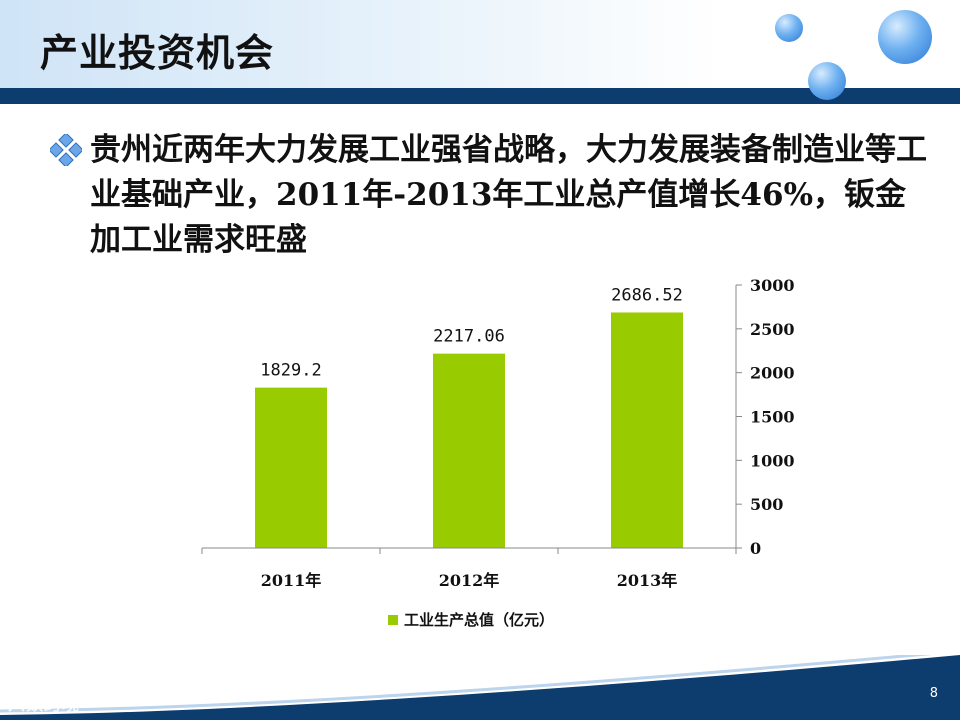  What do you see at coordinates (772, 329) in the screenshot?
I see `y-tick-label: 2500` at bounding box center [772, 329].